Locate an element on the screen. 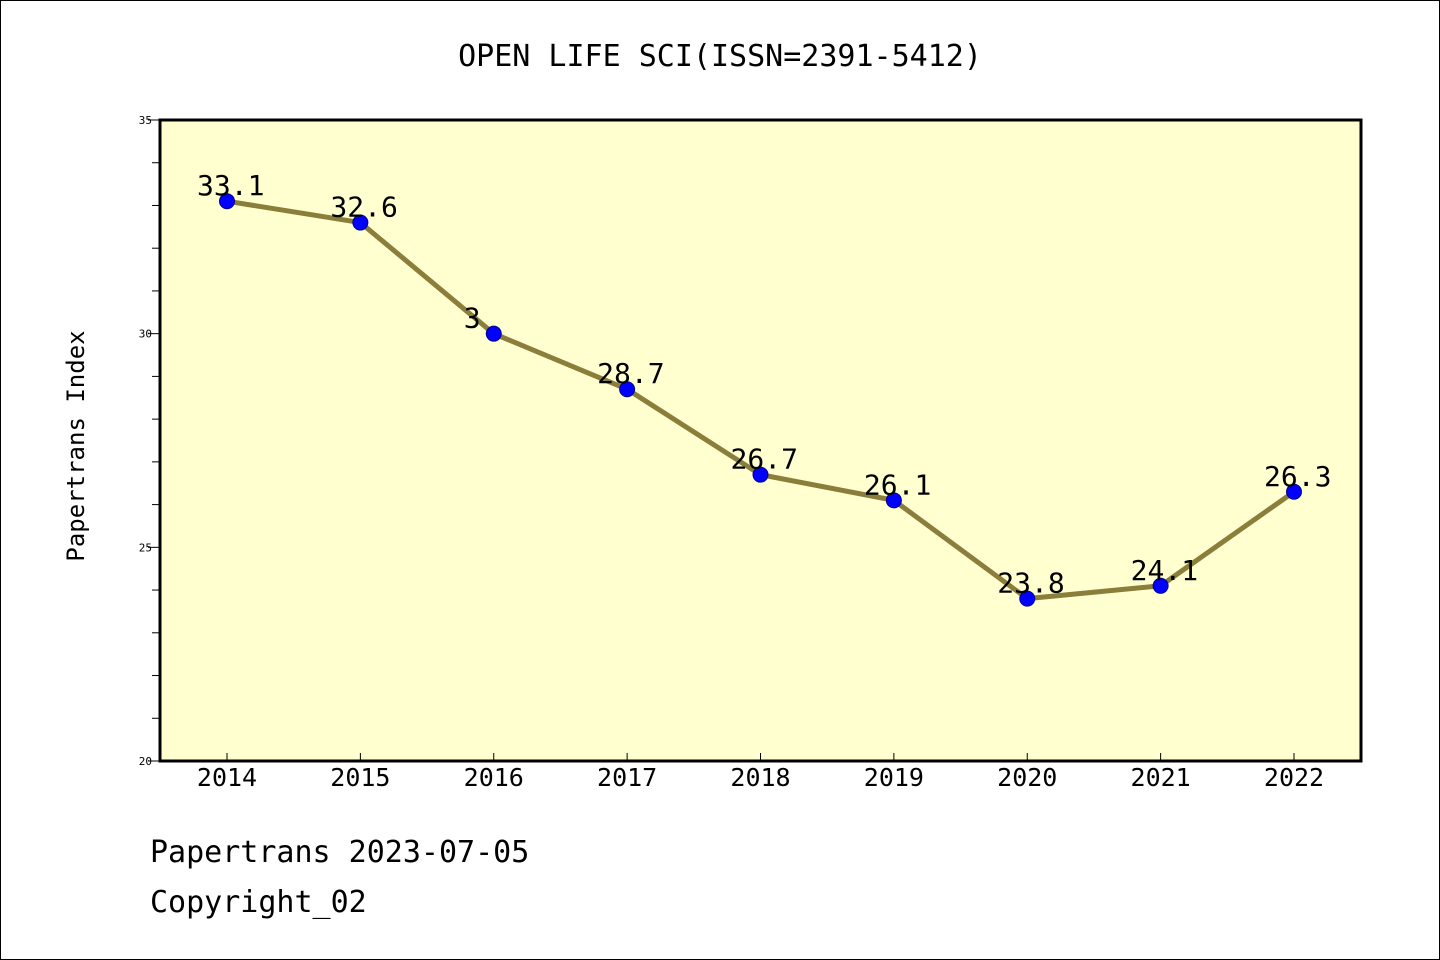  x-tick-label: 2017 is located at coordinates (627, 777).